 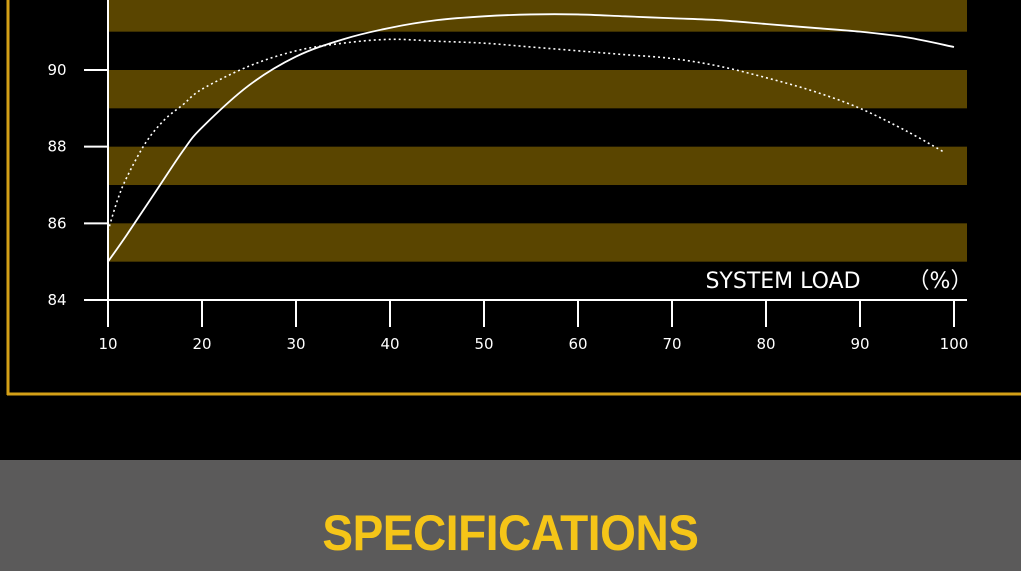 I want to click on x-tick-label-20: 20, so click(x=201, y=344).